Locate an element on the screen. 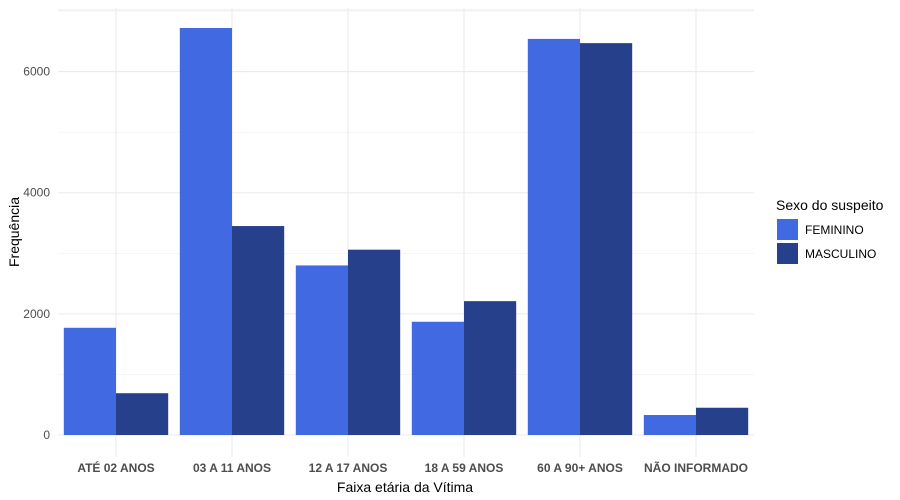 This screenshot has width=900, height=500. x-tick-label: 60 A 90+ ANOS is located at coordinates (580, 468).